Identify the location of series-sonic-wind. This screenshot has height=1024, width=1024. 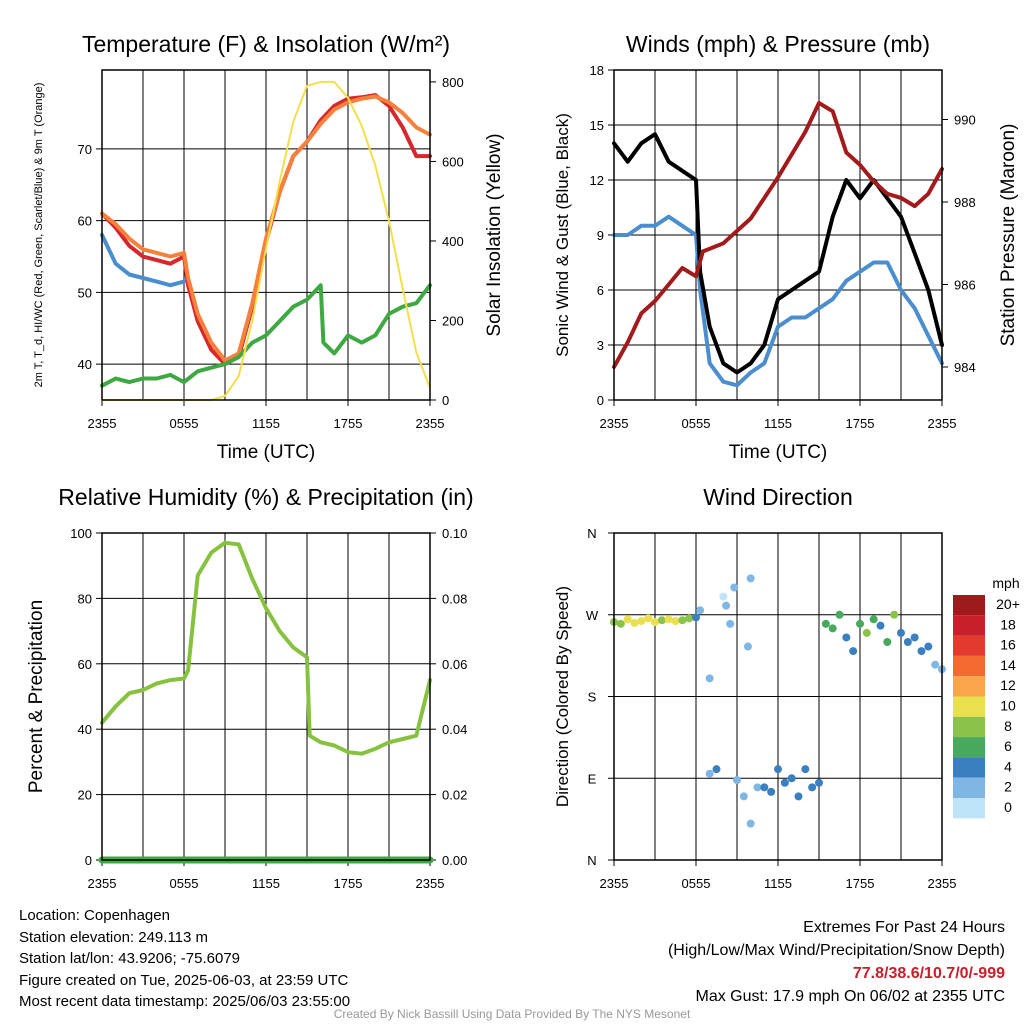
(778, 301).